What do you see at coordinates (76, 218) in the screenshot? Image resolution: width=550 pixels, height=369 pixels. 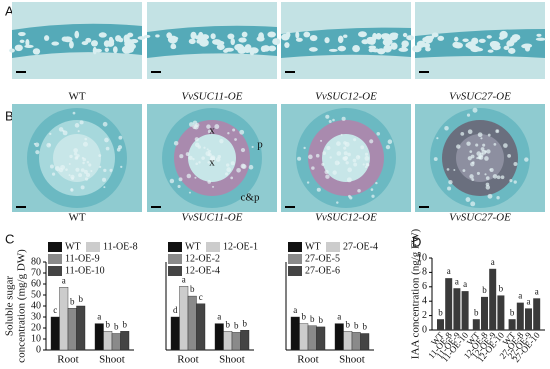 I see `caption: WT` at bounding box center [76, 218].